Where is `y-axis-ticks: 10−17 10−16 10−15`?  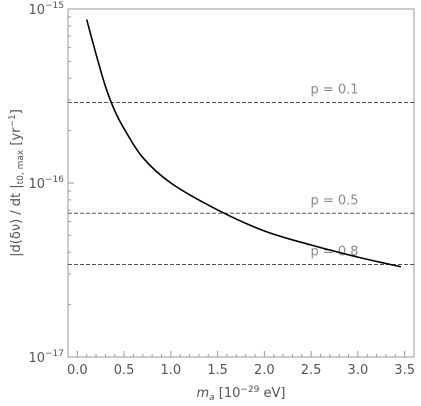 y-axis-ticks: 10−17 10−16 10−15 is located at coordinates (51, 183).